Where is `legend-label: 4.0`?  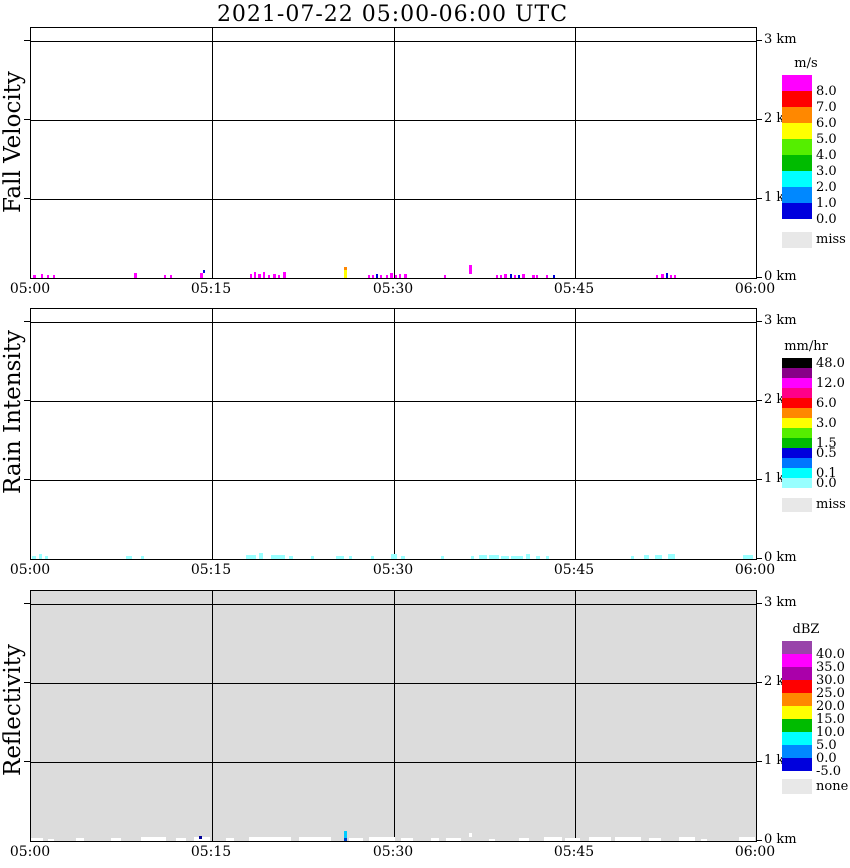
legend-label: 4.0 is located at coordinates (826, 155).